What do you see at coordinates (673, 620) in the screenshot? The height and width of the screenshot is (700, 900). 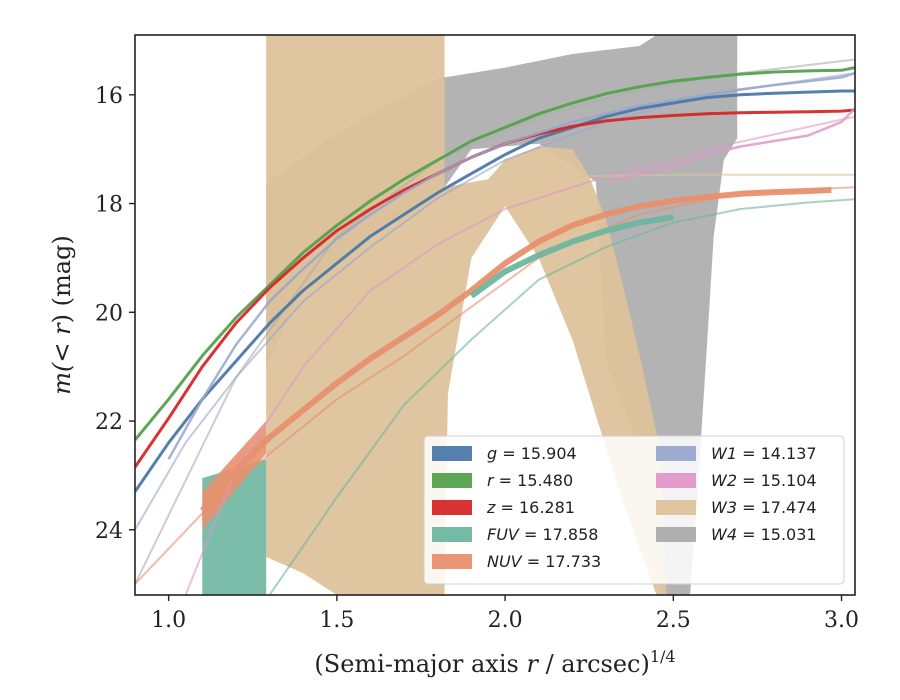 I see `x-tick-label: 2.5` at bounding box center [673, 620].